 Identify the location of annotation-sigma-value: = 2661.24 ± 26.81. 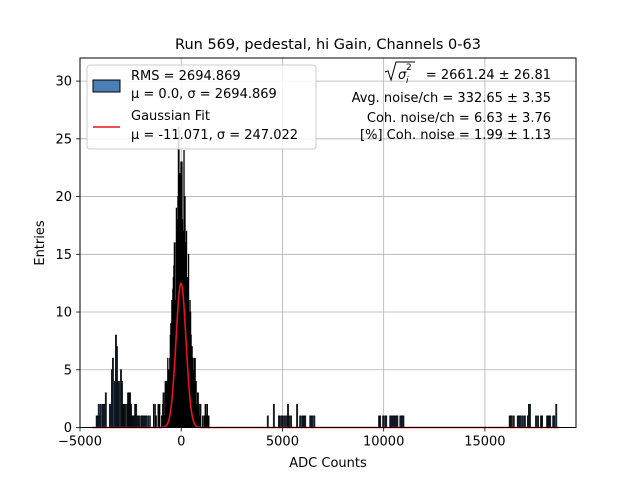
(488, 75).